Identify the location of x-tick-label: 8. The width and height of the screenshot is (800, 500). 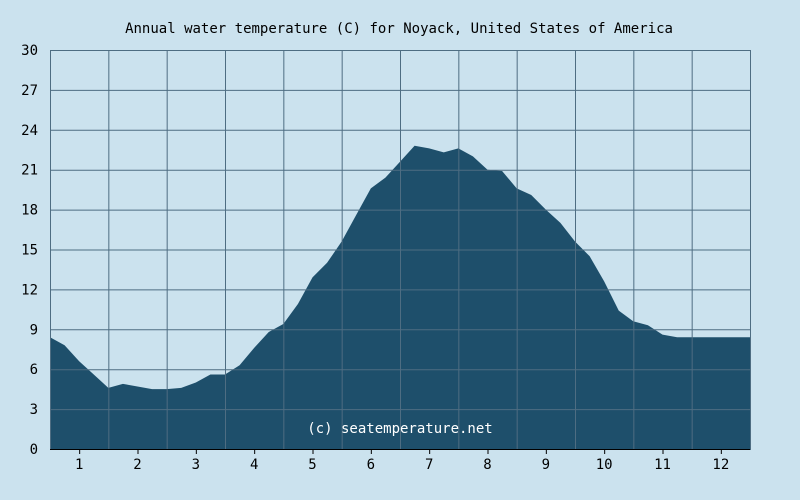
(487, 465).